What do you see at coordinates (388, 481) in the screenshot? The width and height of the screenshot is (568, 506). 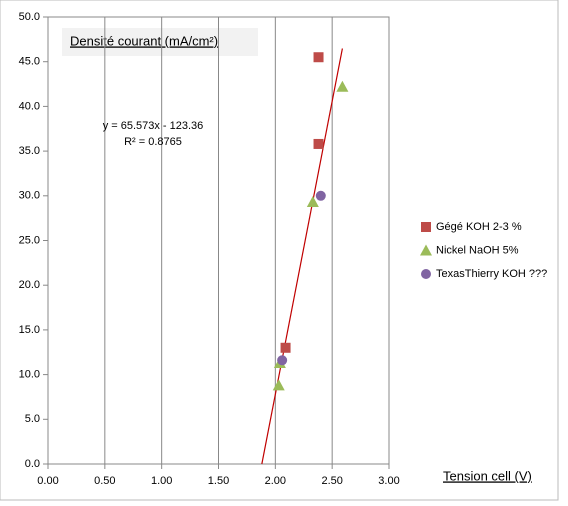 I see `x-tick-label: 3.00` at bounding box center [388, 481].